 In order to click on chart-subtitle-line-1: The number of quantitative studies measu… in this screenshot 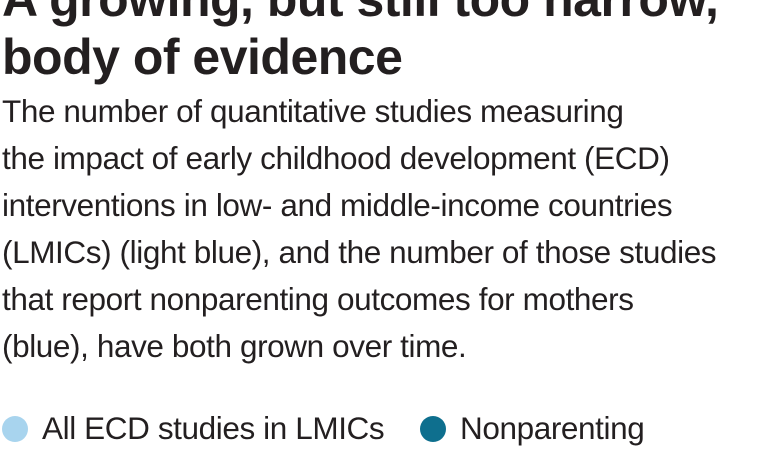, I will do `click(313, 111)`.